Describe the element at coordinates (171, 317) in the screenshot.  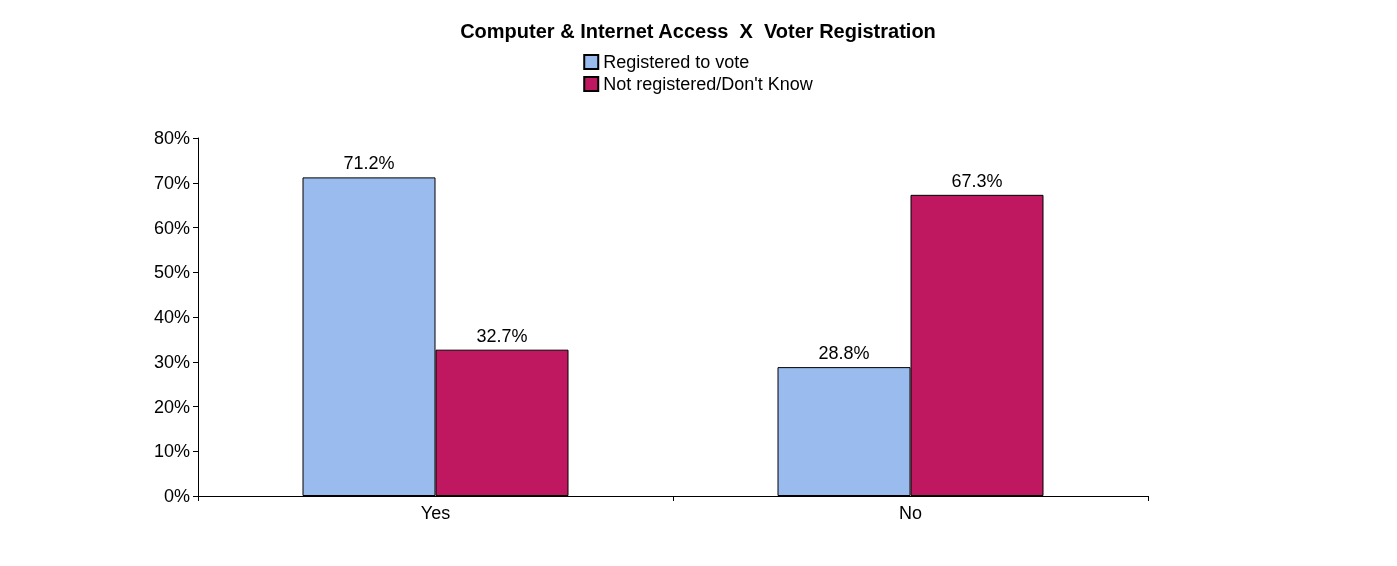
I see `y-tick-label: 40%` at that location.